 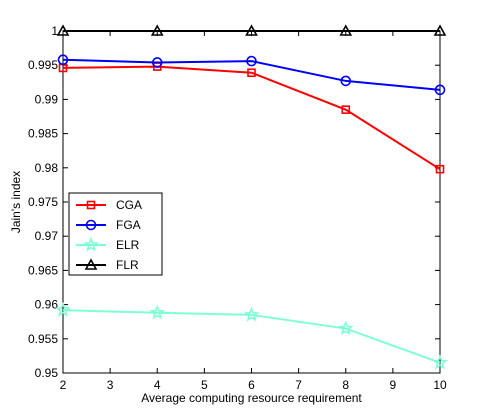 I want to click on x-axis-label: Average computing resource requirement, so click(x=251, y=398).